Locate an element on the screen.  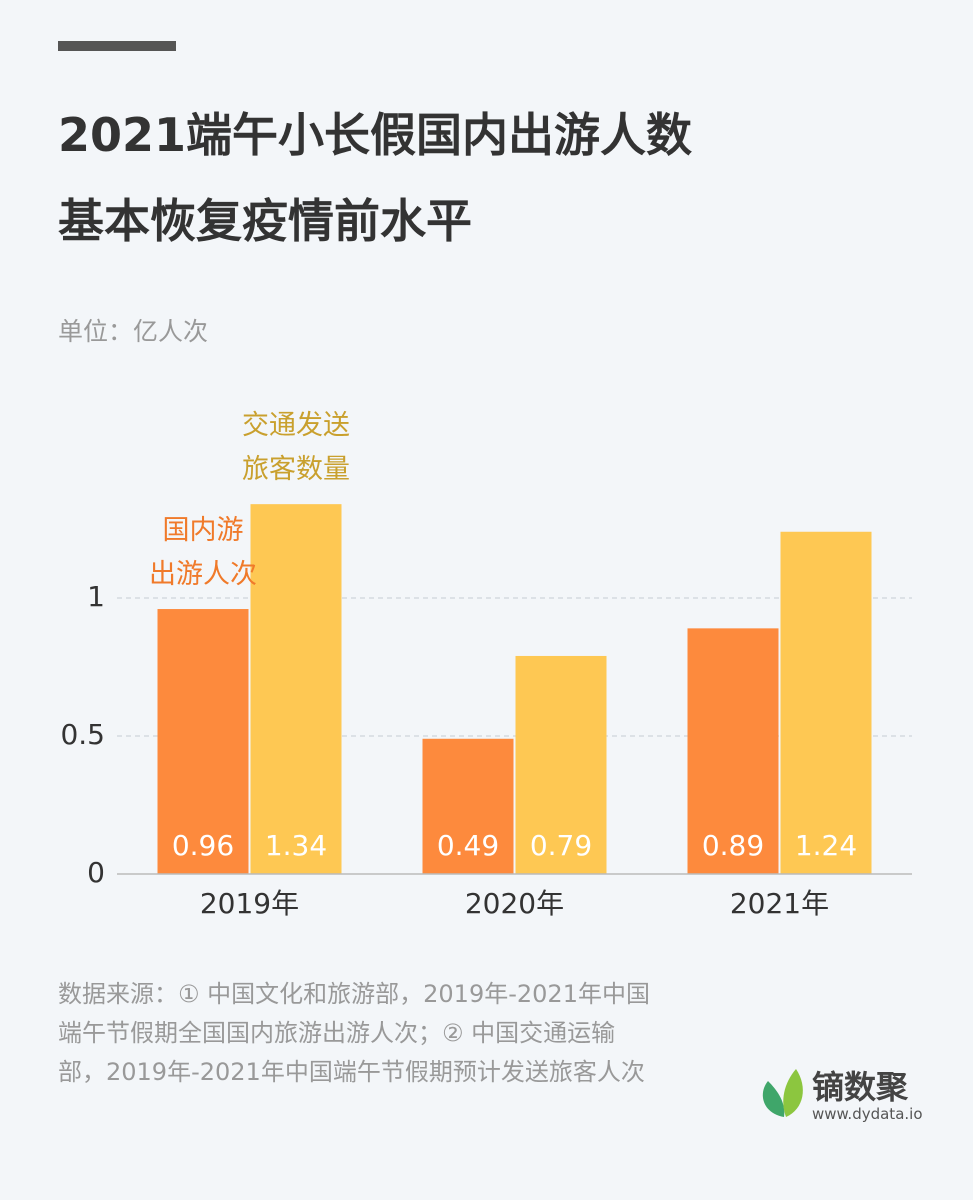
value-label: 1.24 is located at coordinates (826, 845).